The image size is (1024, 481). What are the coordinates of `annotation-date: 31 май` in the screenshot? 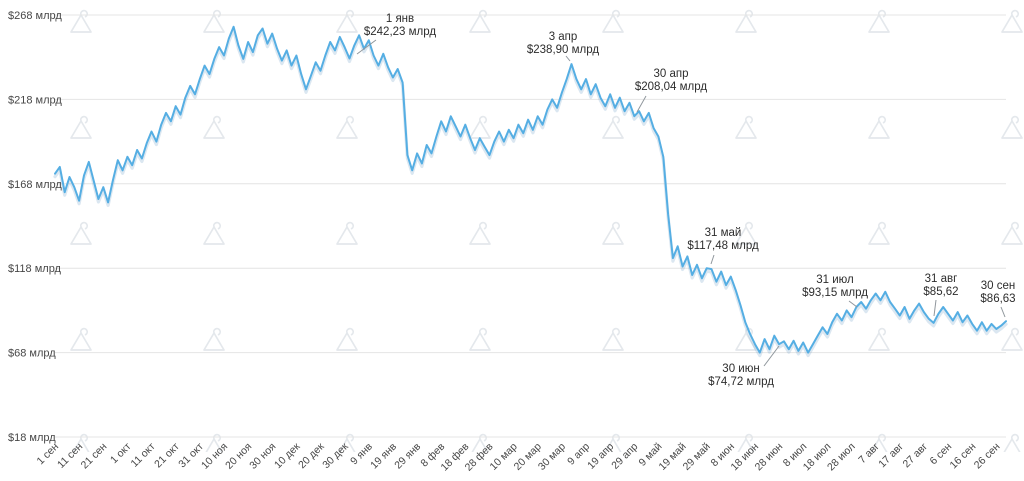 It's located at (723, 233).